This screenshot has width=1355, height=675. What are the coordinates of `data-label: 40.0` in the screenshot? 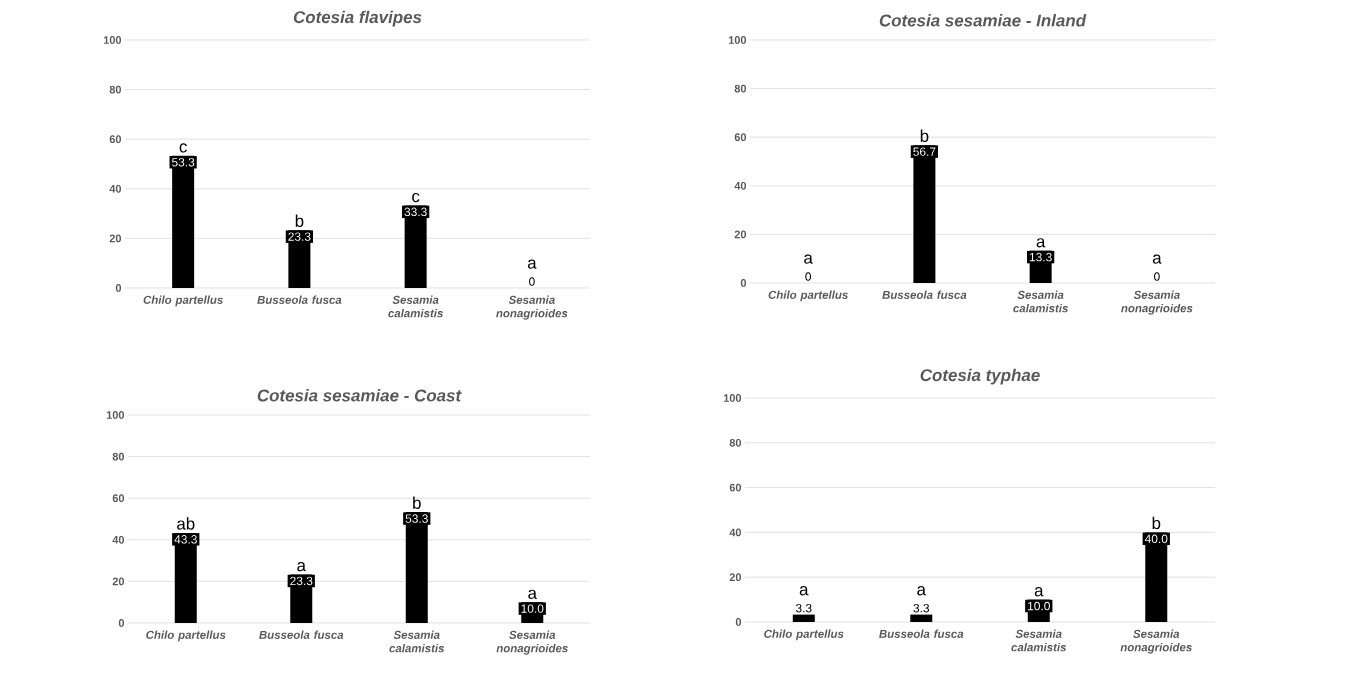 It's located at (1156, 539).